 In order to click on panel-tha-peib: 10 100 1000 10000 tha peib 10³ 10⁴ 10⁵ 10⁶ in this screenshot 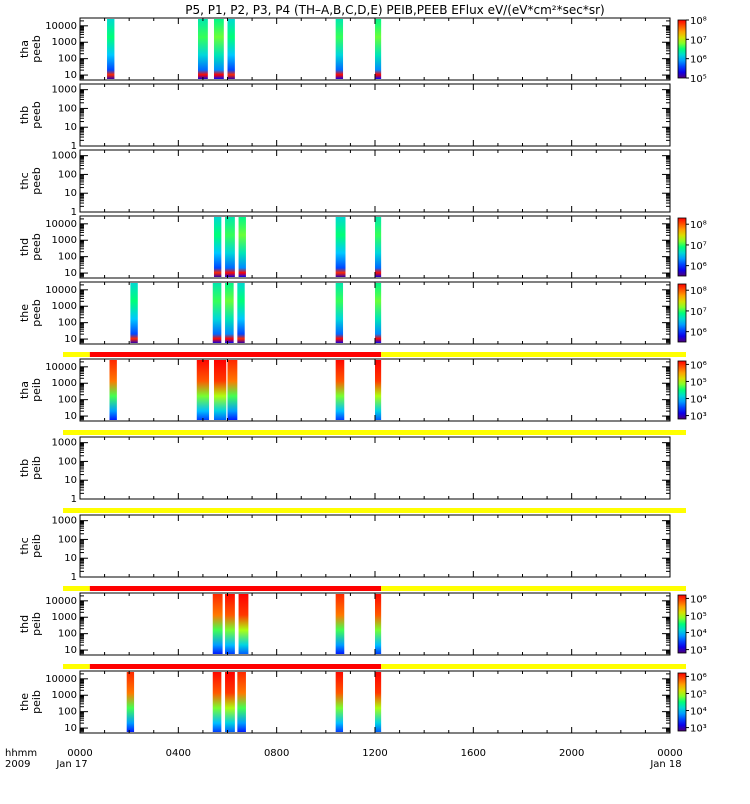, I will do `click(362, 387)`.